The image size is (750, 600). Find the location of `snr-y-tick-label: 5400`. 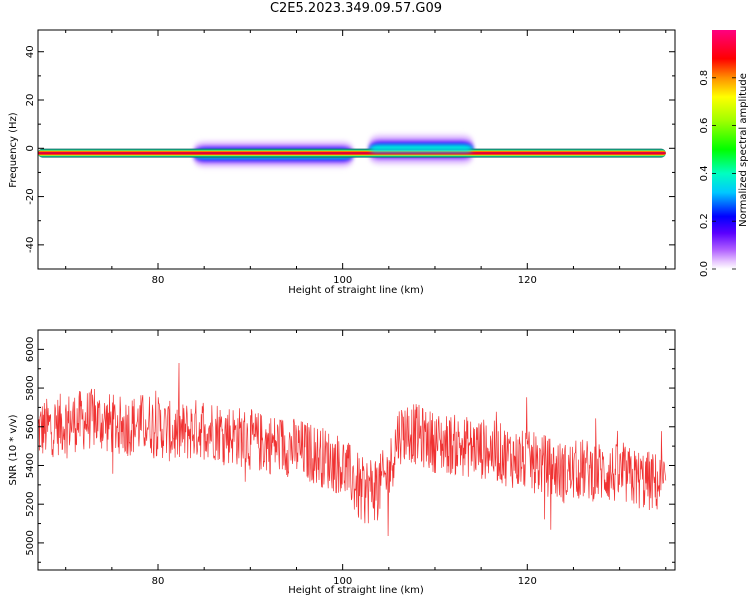

snr-y-tick-label: 5400 is located at coordinates (30, 465).